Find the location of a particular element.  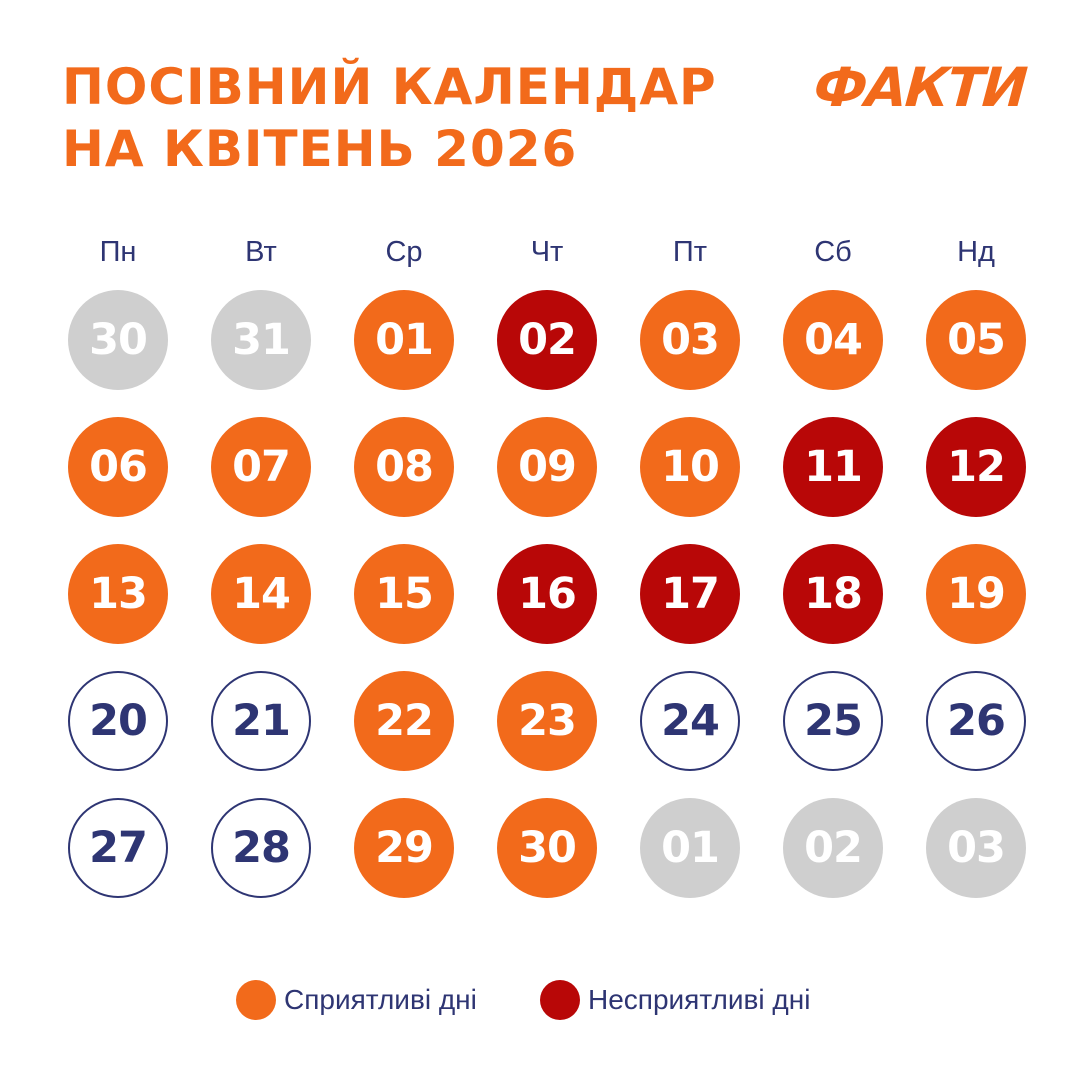

calendar-day-neutral: 20 is located at coordinates (118, 721).